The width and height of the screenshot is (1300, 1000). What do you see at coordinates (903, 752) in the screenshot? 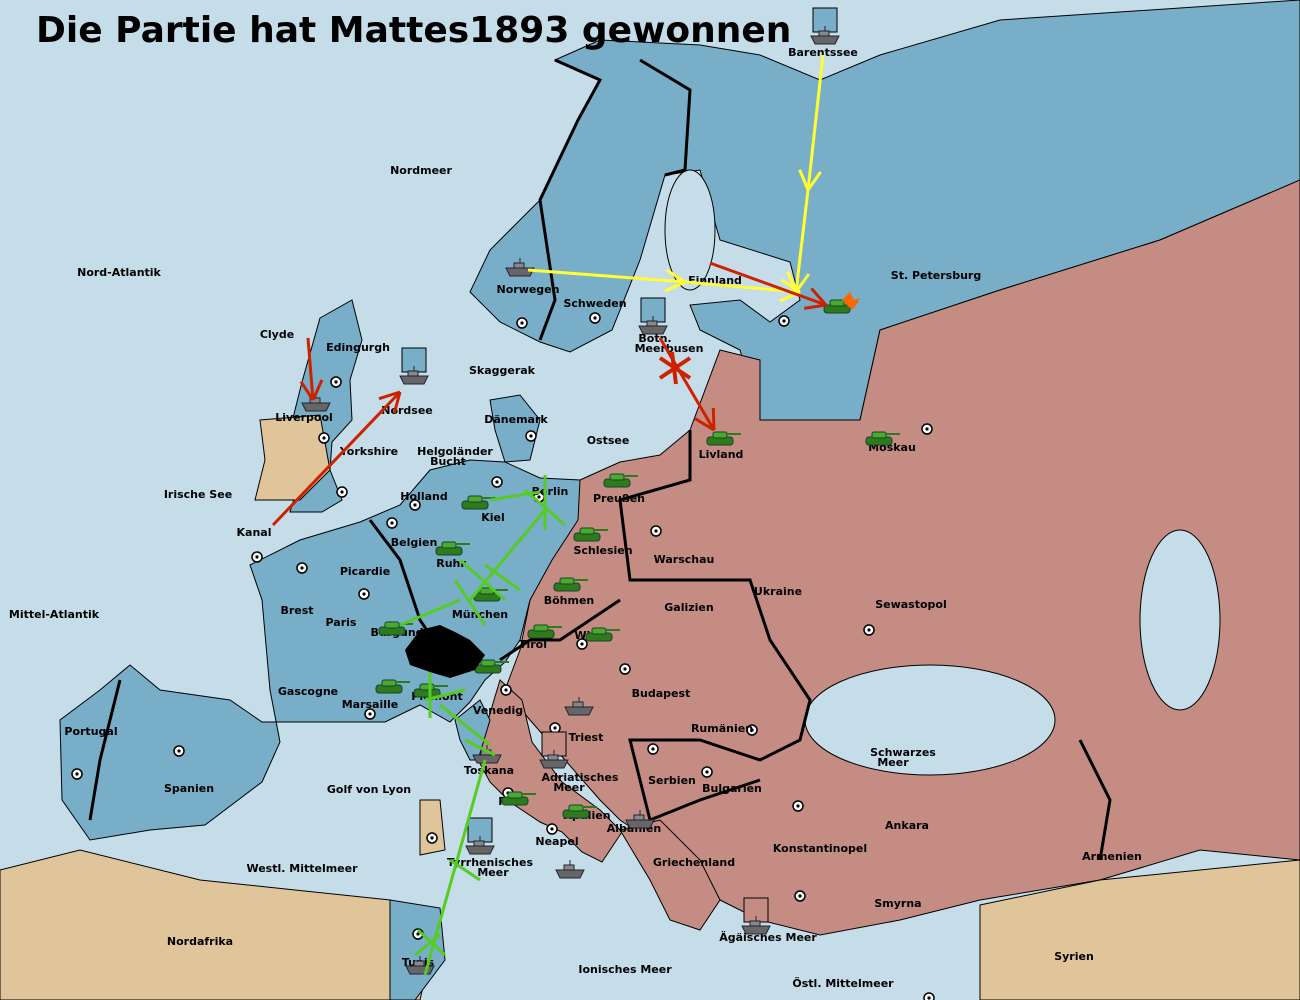
I see `territory-label: Schwarzes` at bounding box center [903, 752].